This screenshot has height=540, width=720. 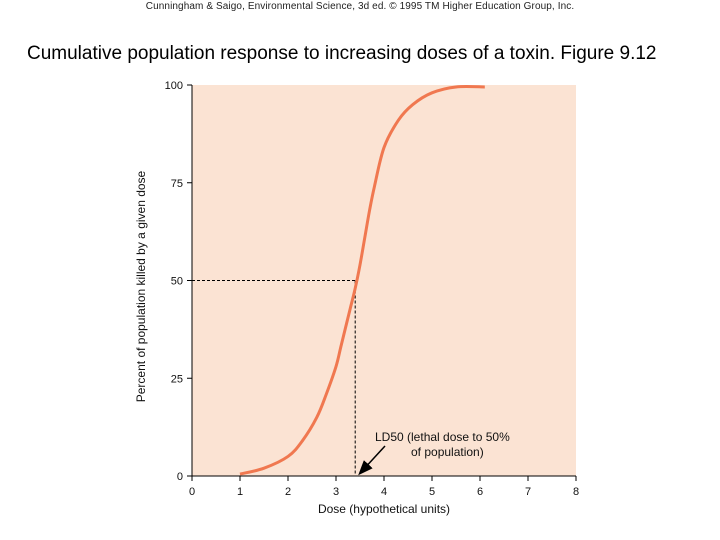 What do you see at coordinates (384, 492) in the screenshot?
I see `x-tick-label: 4` at bounding box center [384, 492].